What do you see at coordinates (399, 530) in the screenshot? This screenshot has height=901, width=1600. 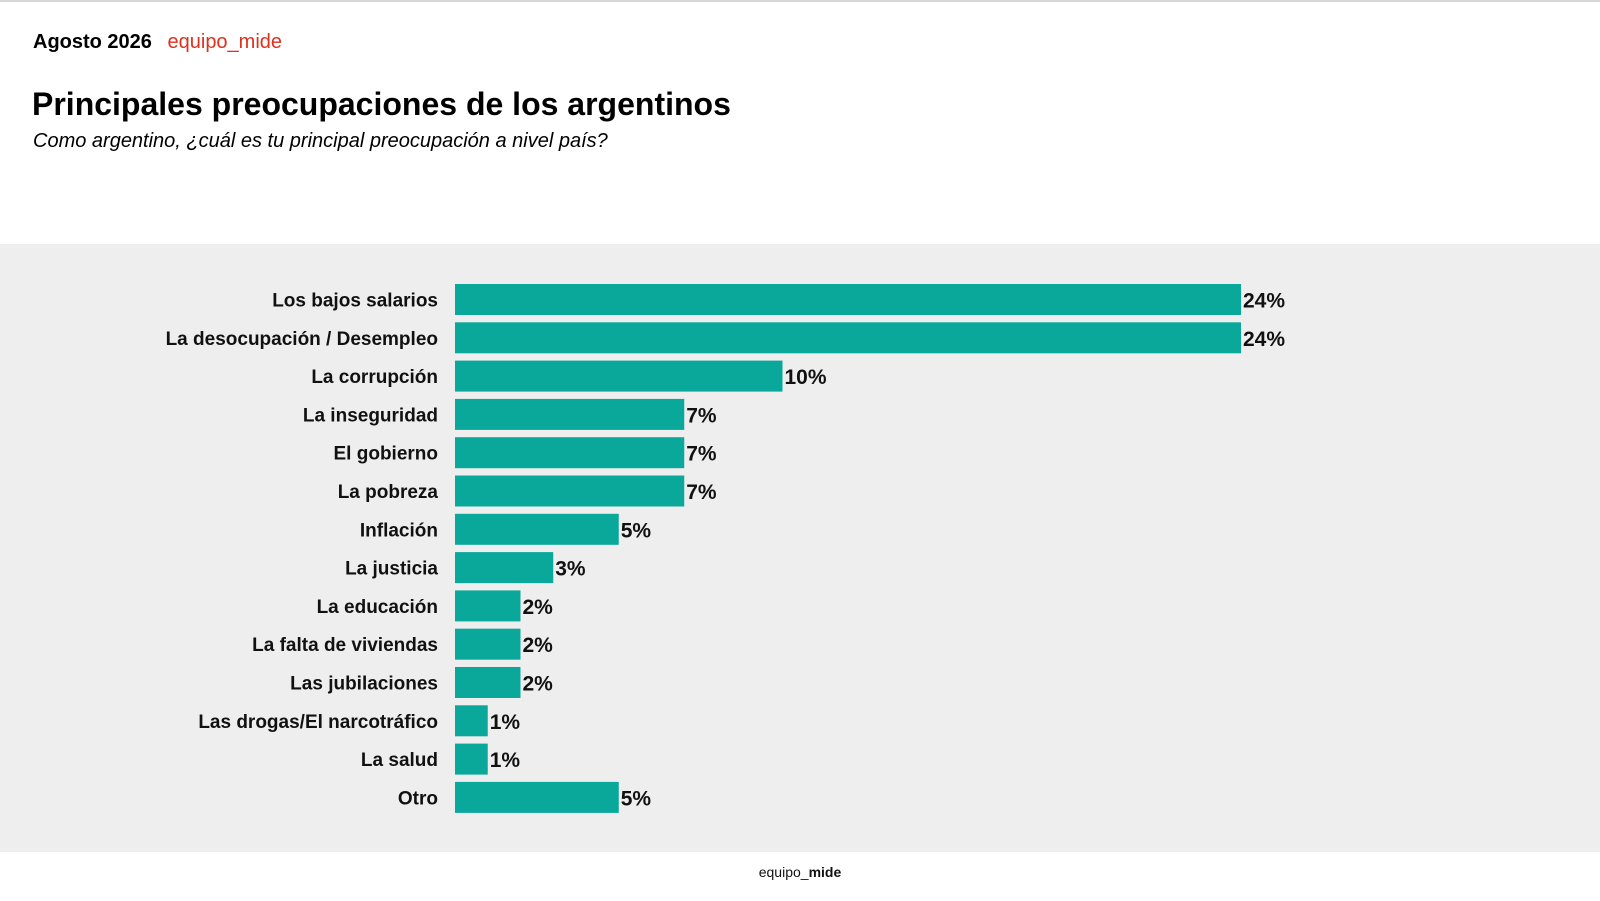 I see `category-label: Inflación` at bounding box center [399, 530].